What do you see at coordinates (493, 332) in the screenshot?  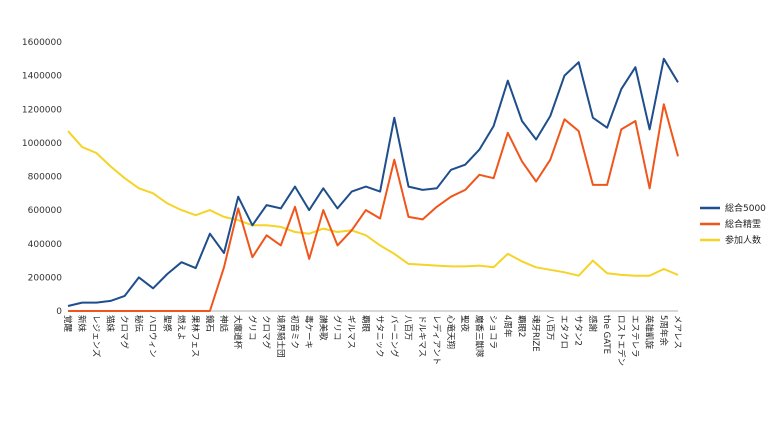 I see `x-tick-label: ショコラ` at bounding box center [493, 332].